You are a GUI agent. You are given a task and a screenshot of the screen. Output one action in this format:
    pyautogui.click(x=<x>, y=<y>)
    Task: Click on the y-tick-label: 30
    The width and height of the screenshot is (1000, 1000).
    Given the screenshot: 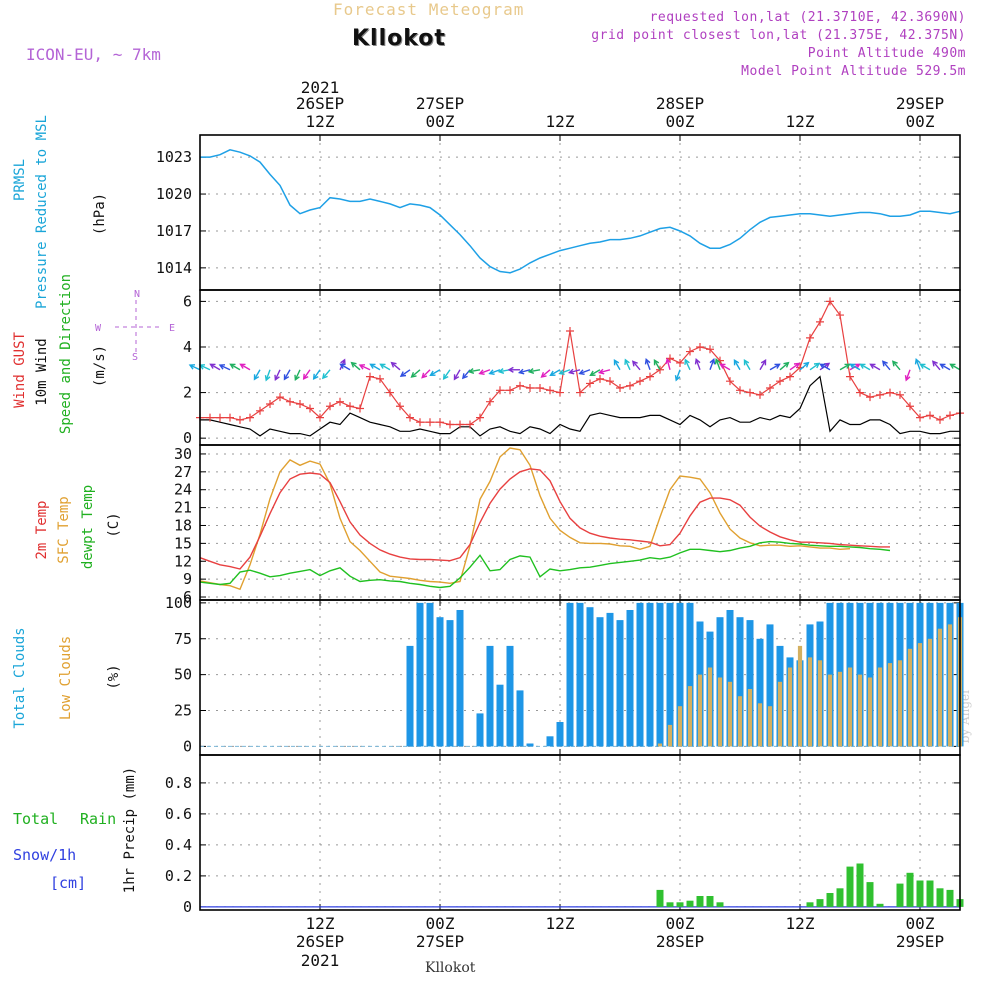 What is the action you would take?
    pyautogui.click(x=183, y=454)
    